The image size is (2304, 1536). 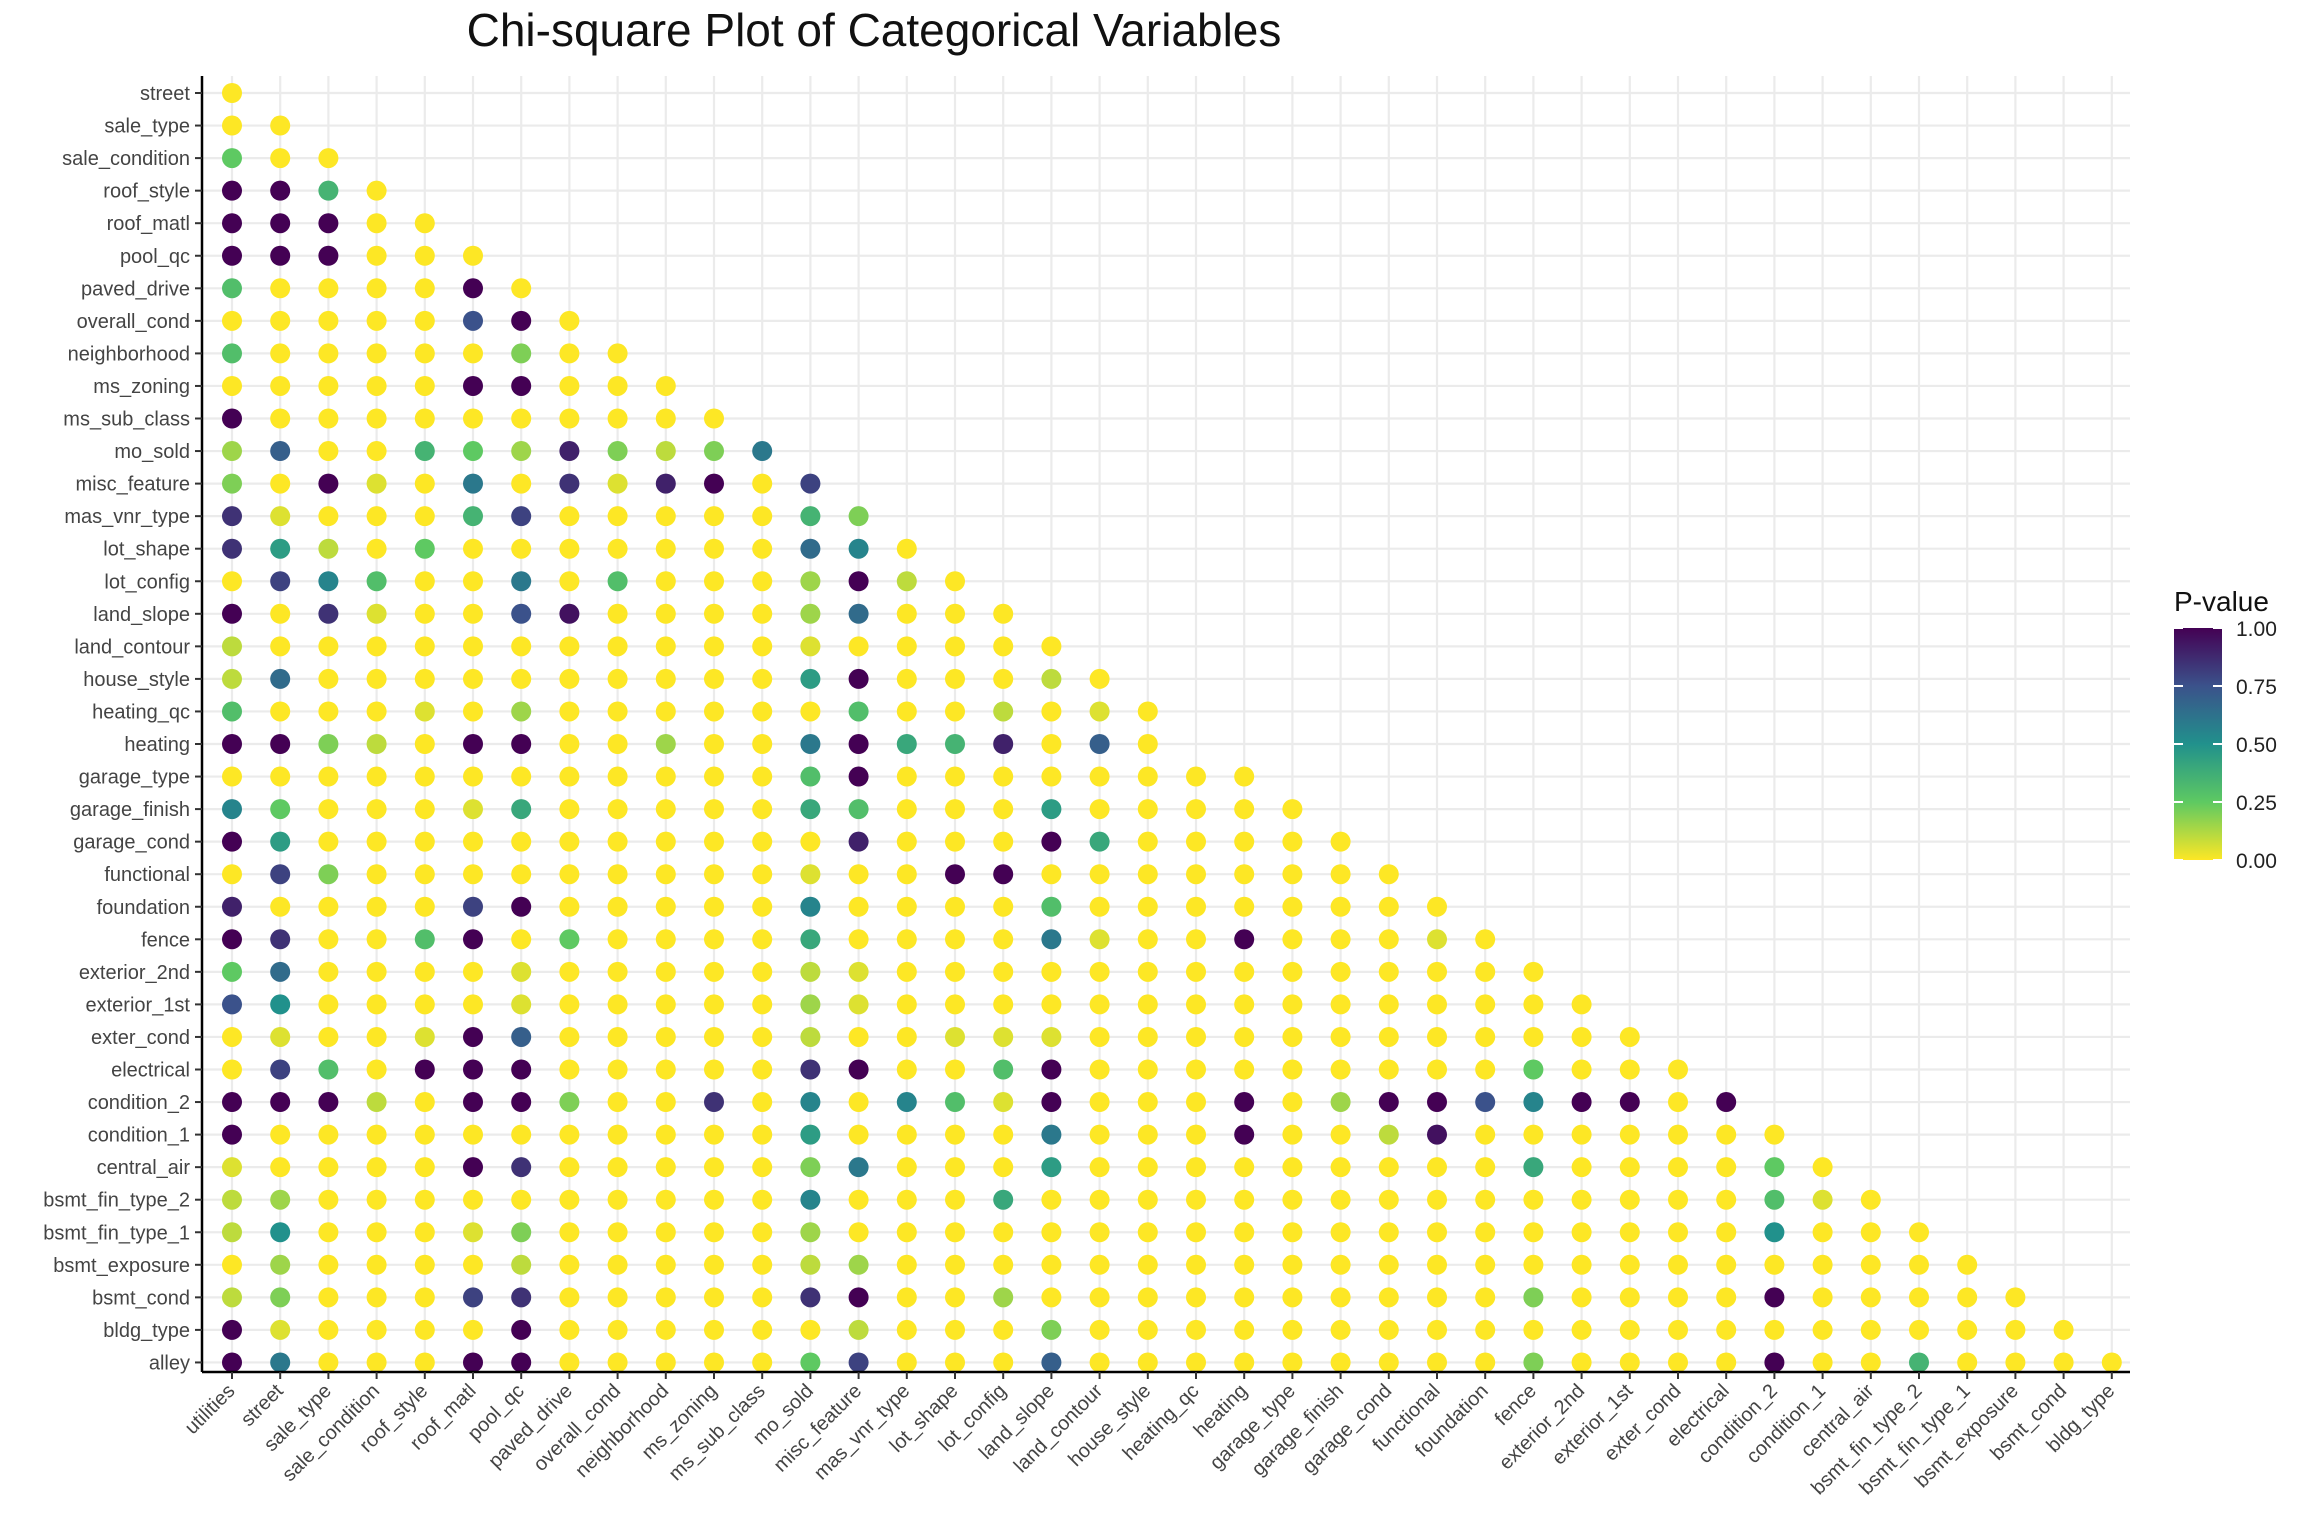 What do you see at coordinates (139, 1136) in the screenshot?
I see `y-tick-label: condition_1` at bounding box center [139, 1136].